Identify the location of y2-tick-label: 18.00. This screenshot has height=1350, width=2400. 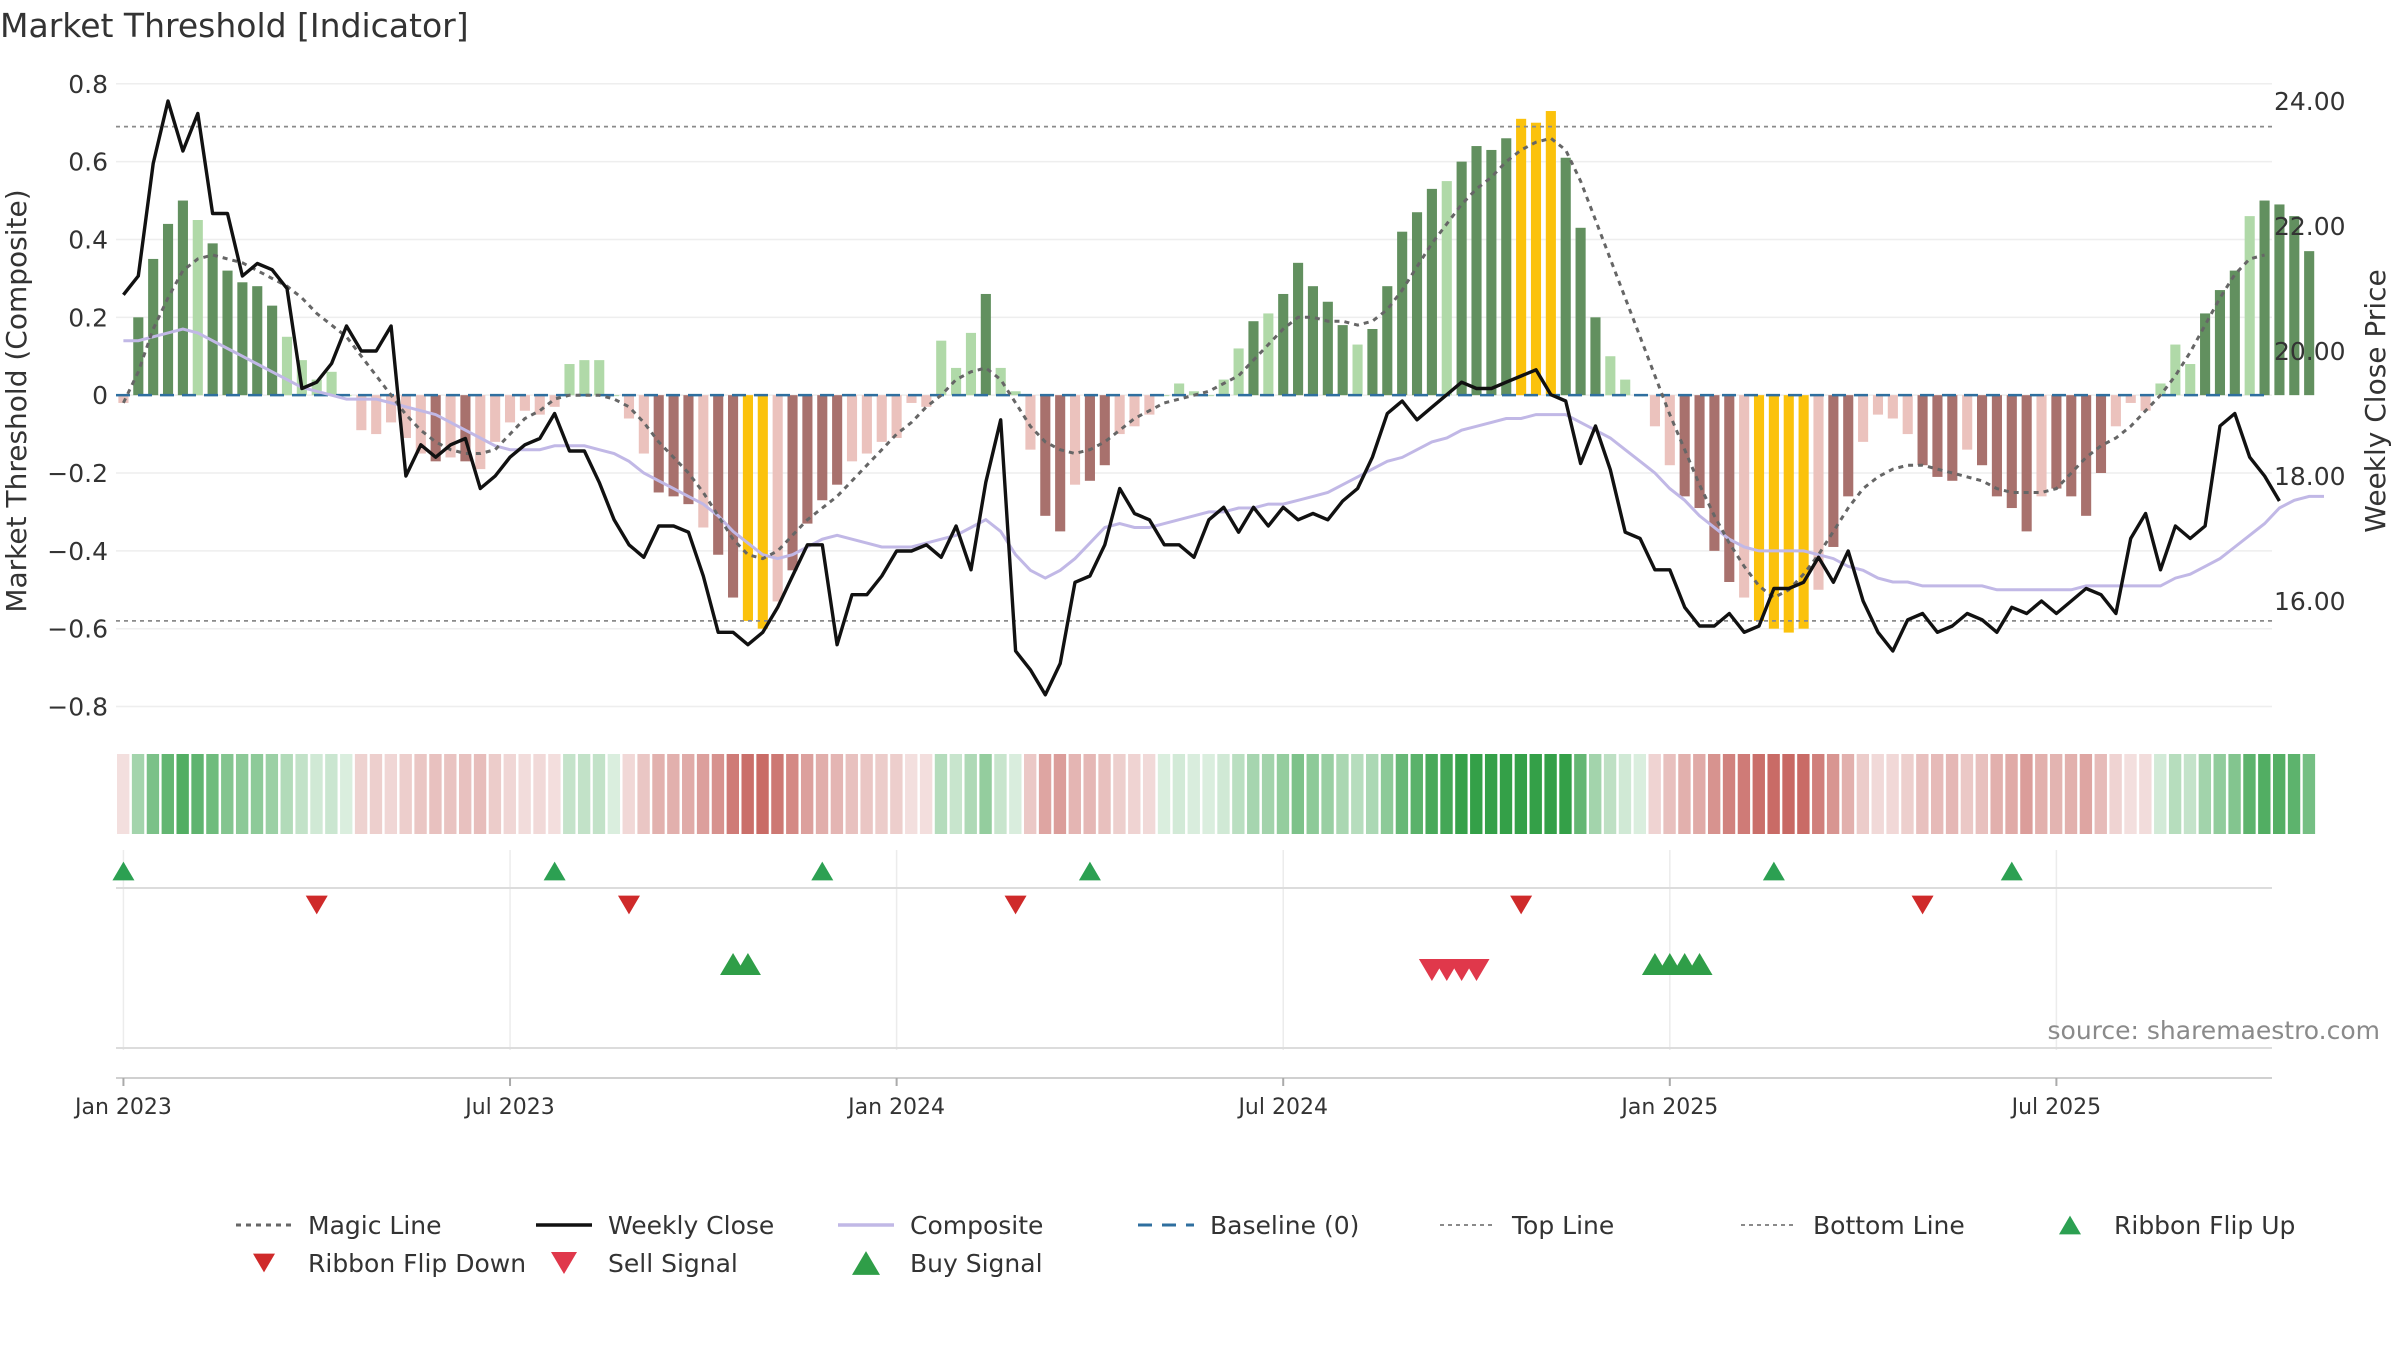
(2310, 476).